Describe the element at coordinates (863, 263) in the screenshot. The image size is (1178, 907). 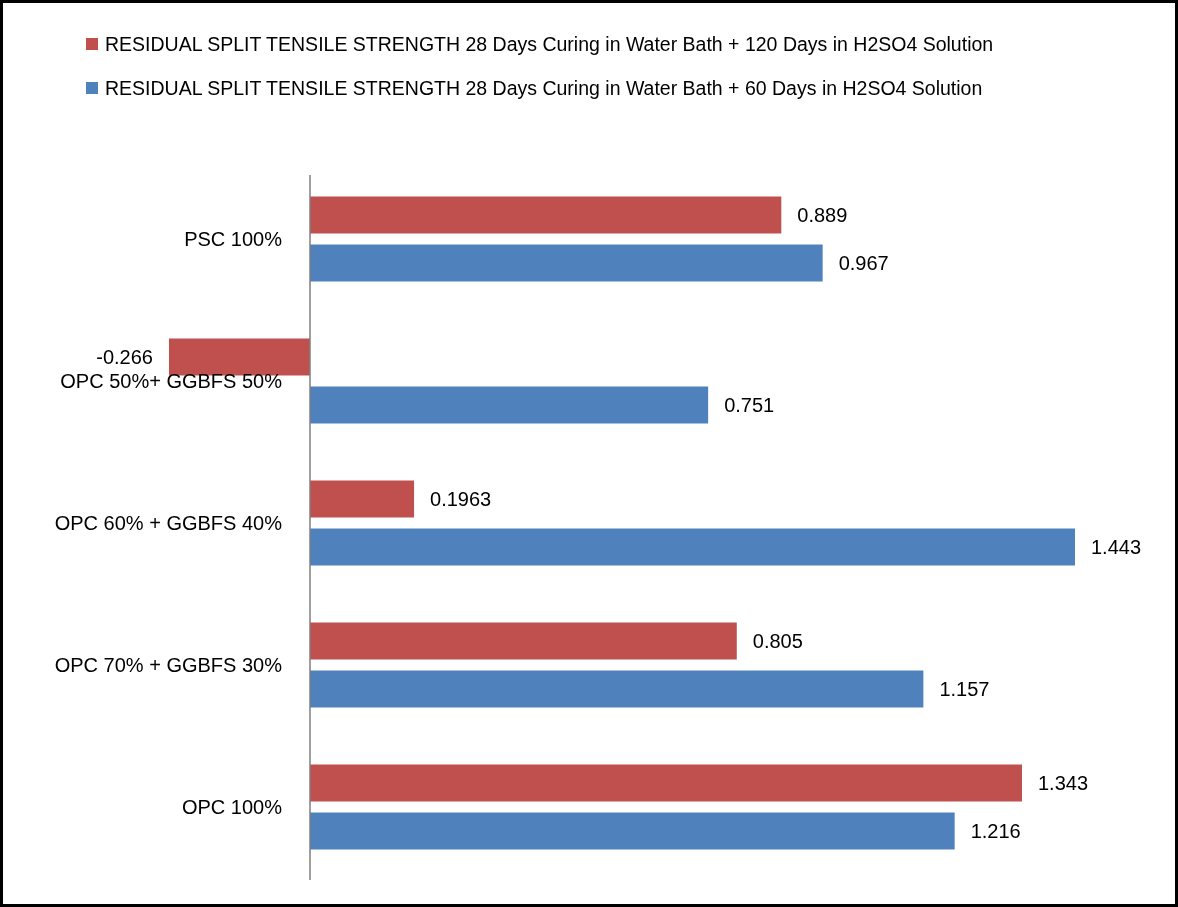
I see `data-label: 0.967` at that location.